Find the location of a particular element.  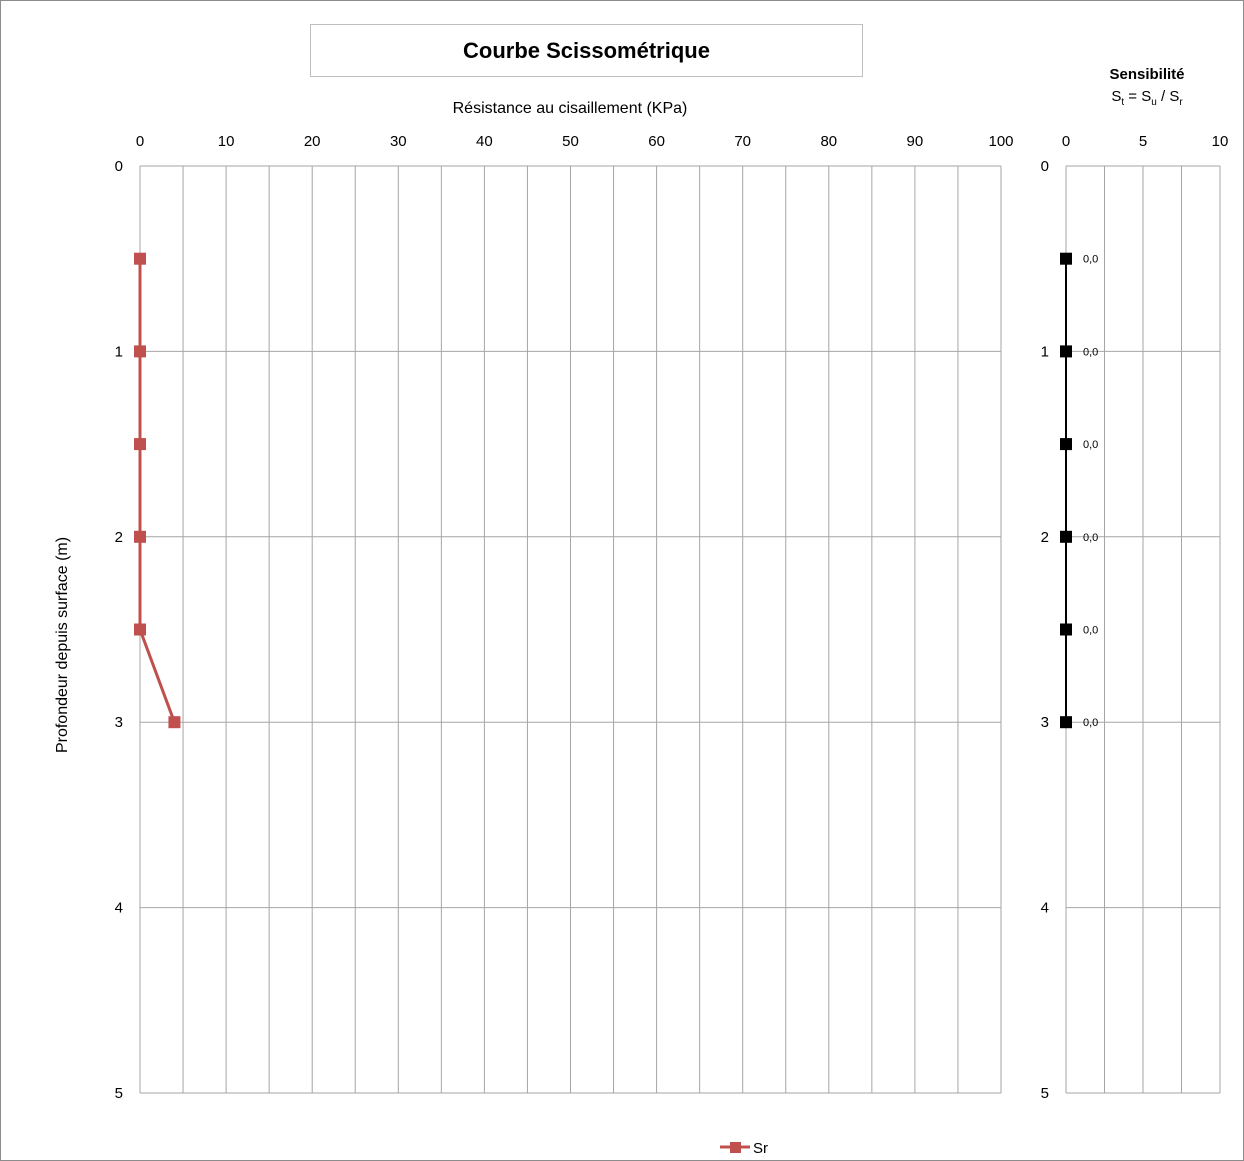

formula-sub-t: t is located at coordinates (1122, 102).